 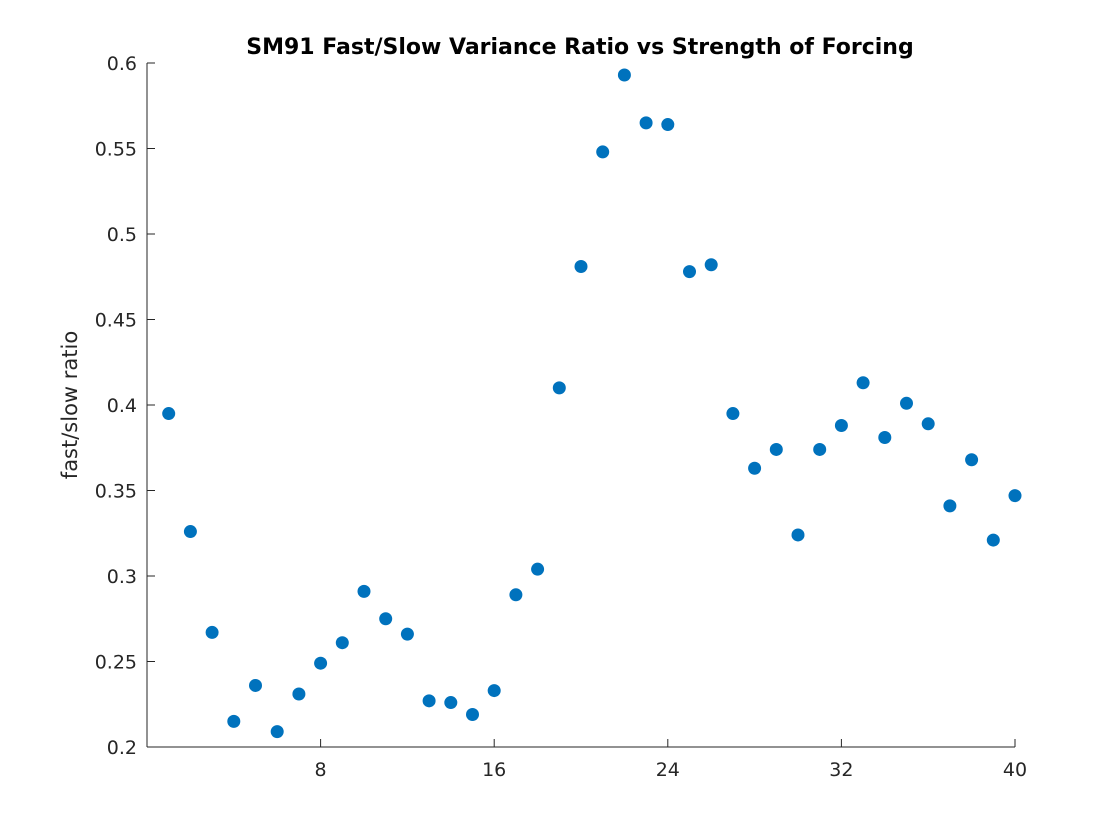 What do you see at coordinates (122, 748) in the screenshot?
I see `y-tick-label: 0.2` at bounding box center [122, 748].